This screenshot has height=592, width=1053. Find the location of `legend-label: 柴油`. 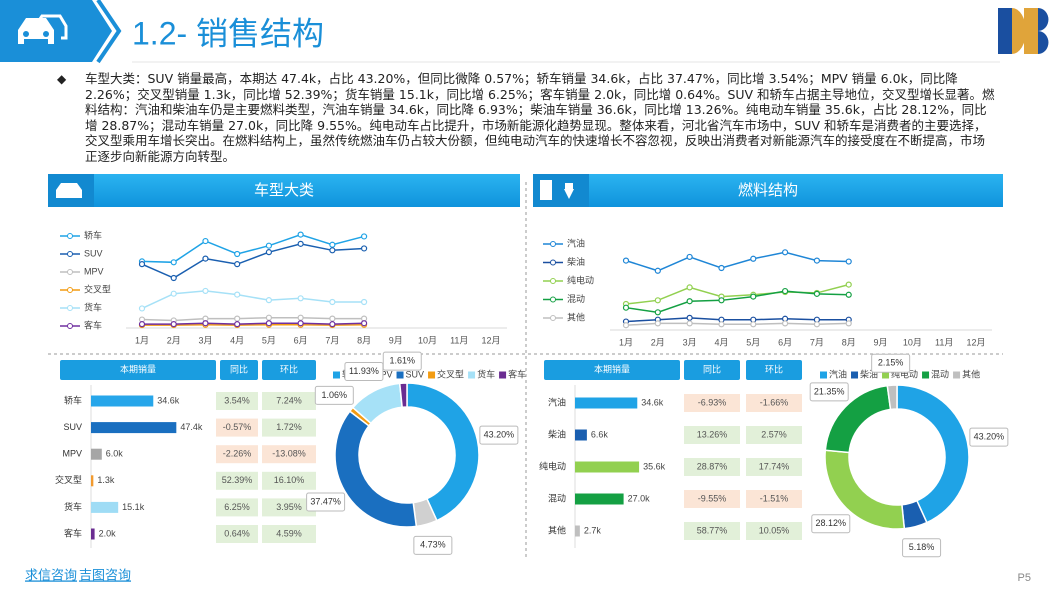

legend-label: 柴油 is located at coordinates (576, 261).